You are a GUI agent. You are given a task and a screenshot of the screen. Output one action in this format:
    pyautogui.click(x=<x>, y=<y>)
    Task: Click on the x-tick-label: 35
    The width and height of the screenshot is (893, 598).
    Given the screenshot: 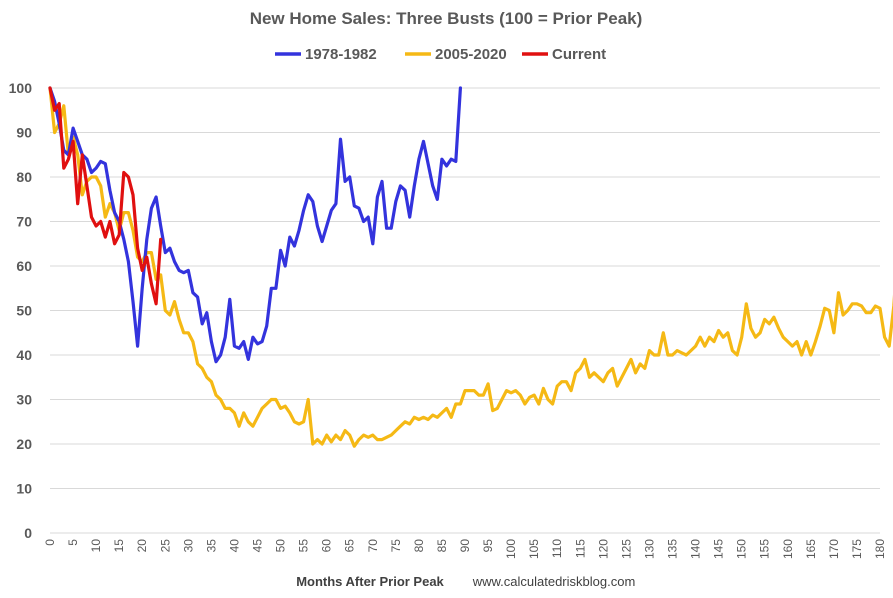 What is the action you would take?
    pyautogui.click(x=211, y=546)
    